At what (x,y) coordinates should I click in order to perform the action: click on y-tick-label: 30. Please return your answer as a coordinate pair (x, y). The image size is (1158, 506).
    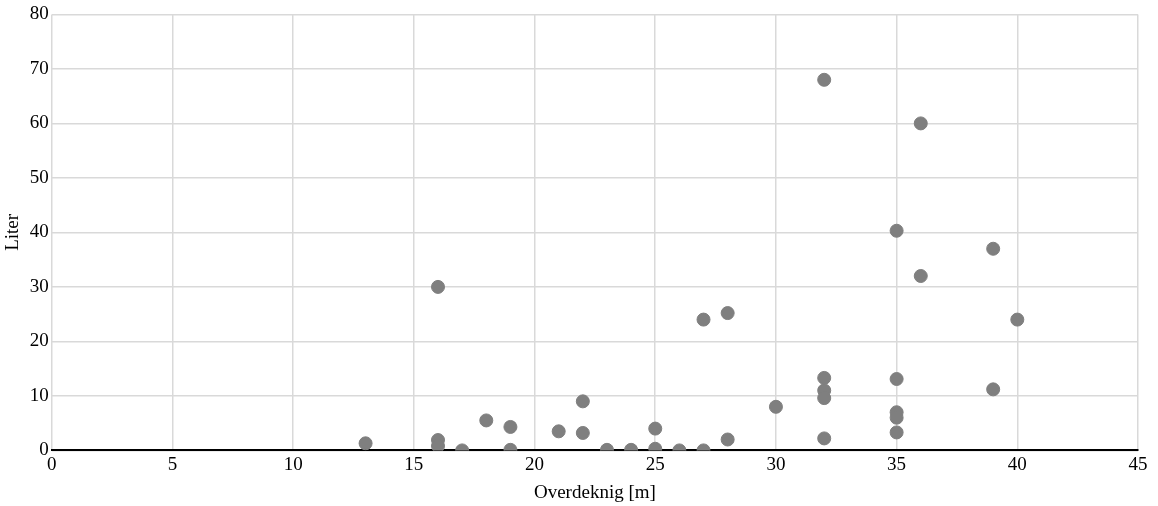
    Looking at the image, I should click on (39, 285).